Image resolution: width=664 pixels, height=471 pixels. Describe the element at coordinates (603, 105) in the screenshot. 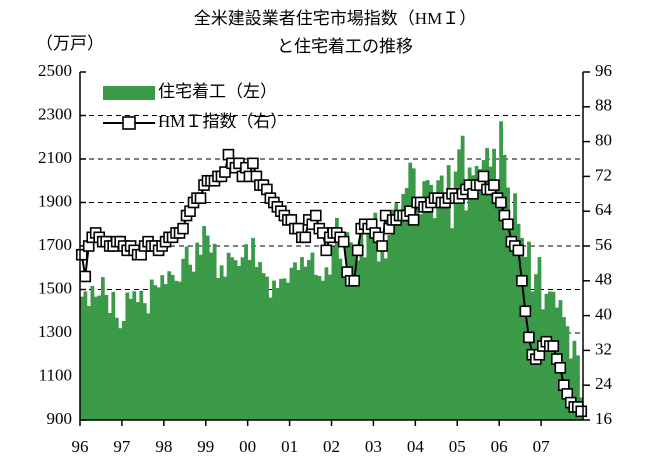

I see `y2-tick-label: 88` at that location.